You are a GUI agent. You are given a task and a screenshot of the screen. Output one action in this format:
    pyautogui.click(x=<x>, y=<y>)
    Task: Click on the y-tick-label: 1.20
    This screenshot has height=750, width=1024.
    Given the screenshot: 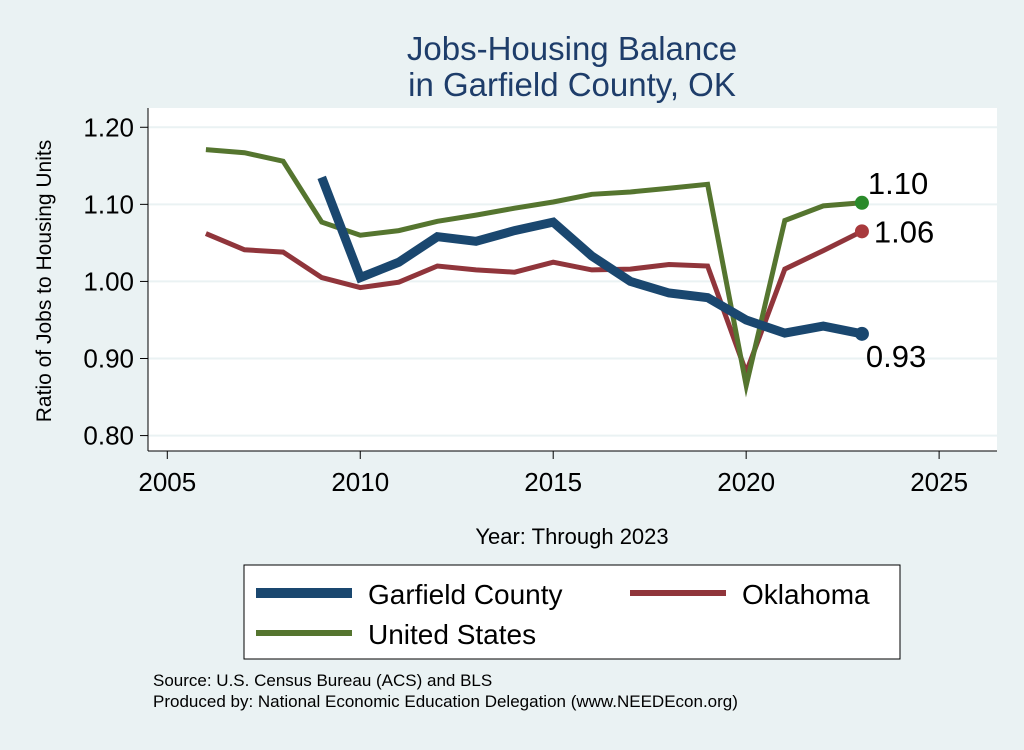 What is the action you would take?
    pyautogui.click(x=108, y=127)
    